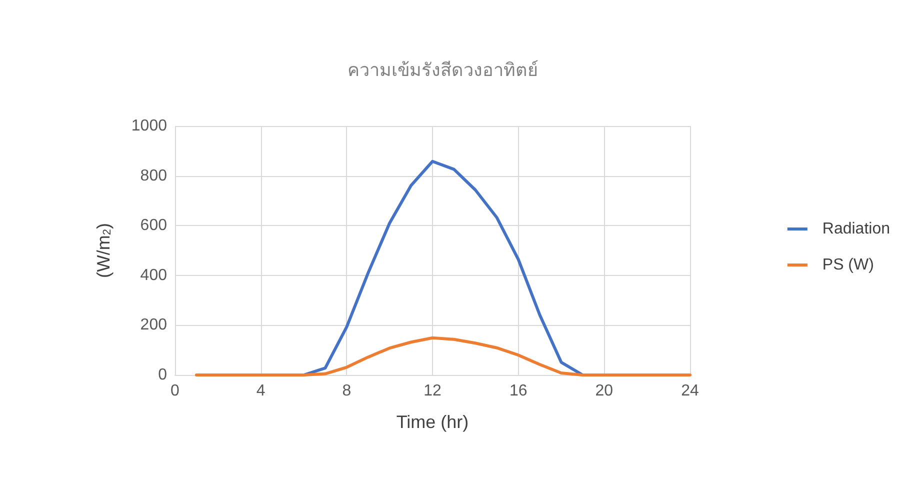 This screenshot has width=923, height=494. What do you see at coordinates (690, 391) in the screenshot?
I see `x-tick-label: 24` at bounding box center [690, 391].